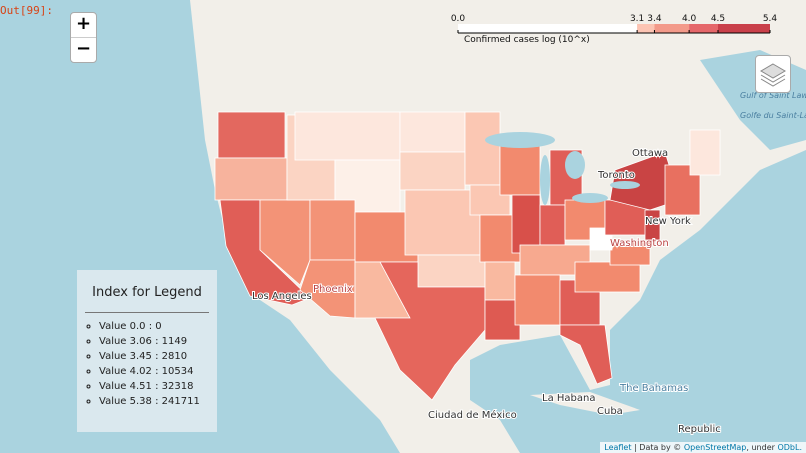 Image resolution: width=806 pixels, height=453 pixels. I want to click on link: ODbL., so click(789, 447).